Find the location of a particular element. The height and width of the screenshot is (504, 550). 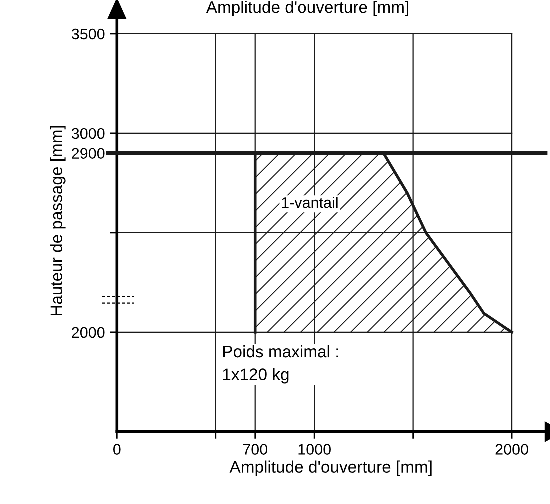

y-tick-label: 2900 is located at coordinates (88, 154).